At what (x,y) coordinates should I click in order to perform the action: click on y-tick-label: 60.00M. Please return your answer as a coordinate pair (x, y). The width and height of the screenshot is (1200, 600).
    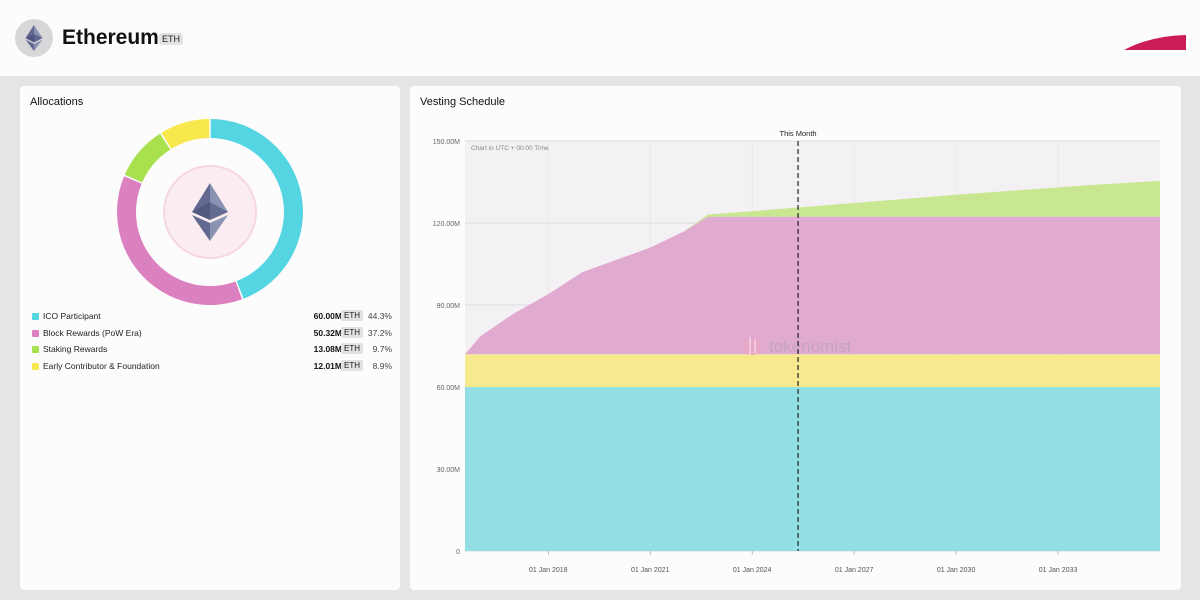
    Looking at the image, I should click on (449, 388).